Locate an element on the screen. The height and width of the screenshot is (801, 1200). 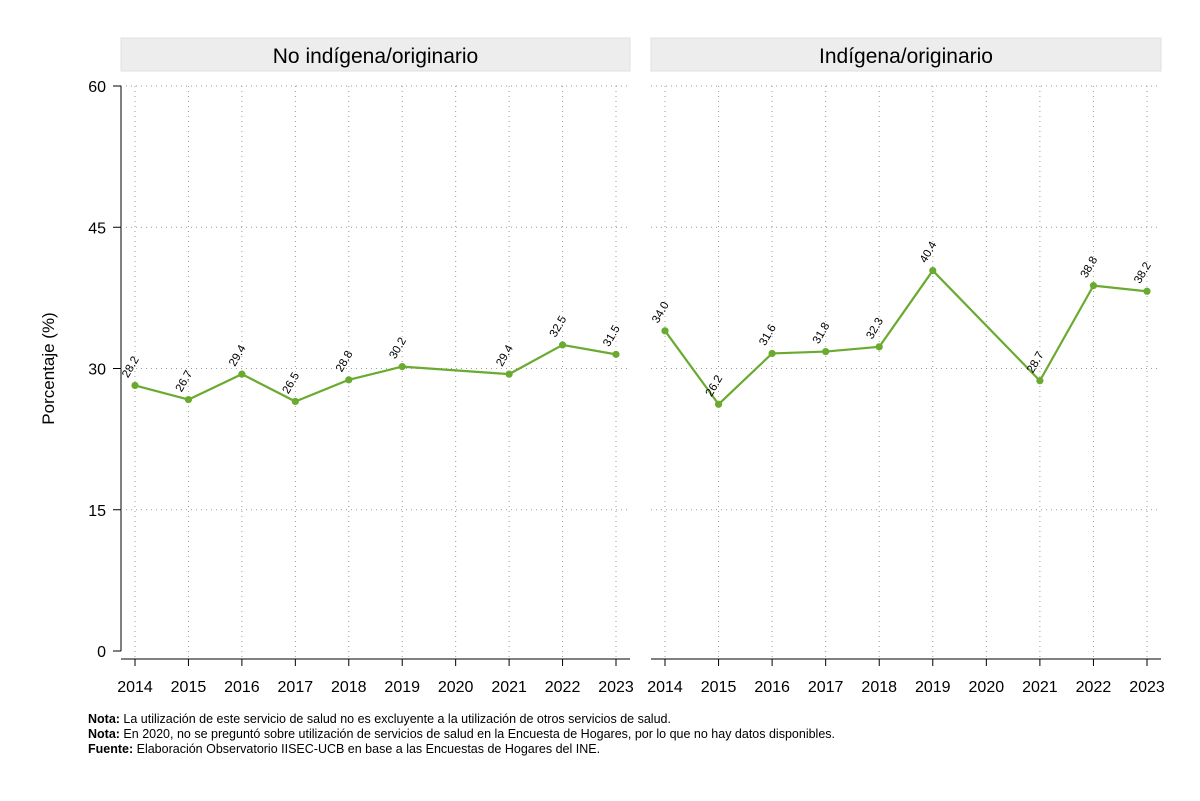
data-label: 32.5 is located at coordinates (559, 326).